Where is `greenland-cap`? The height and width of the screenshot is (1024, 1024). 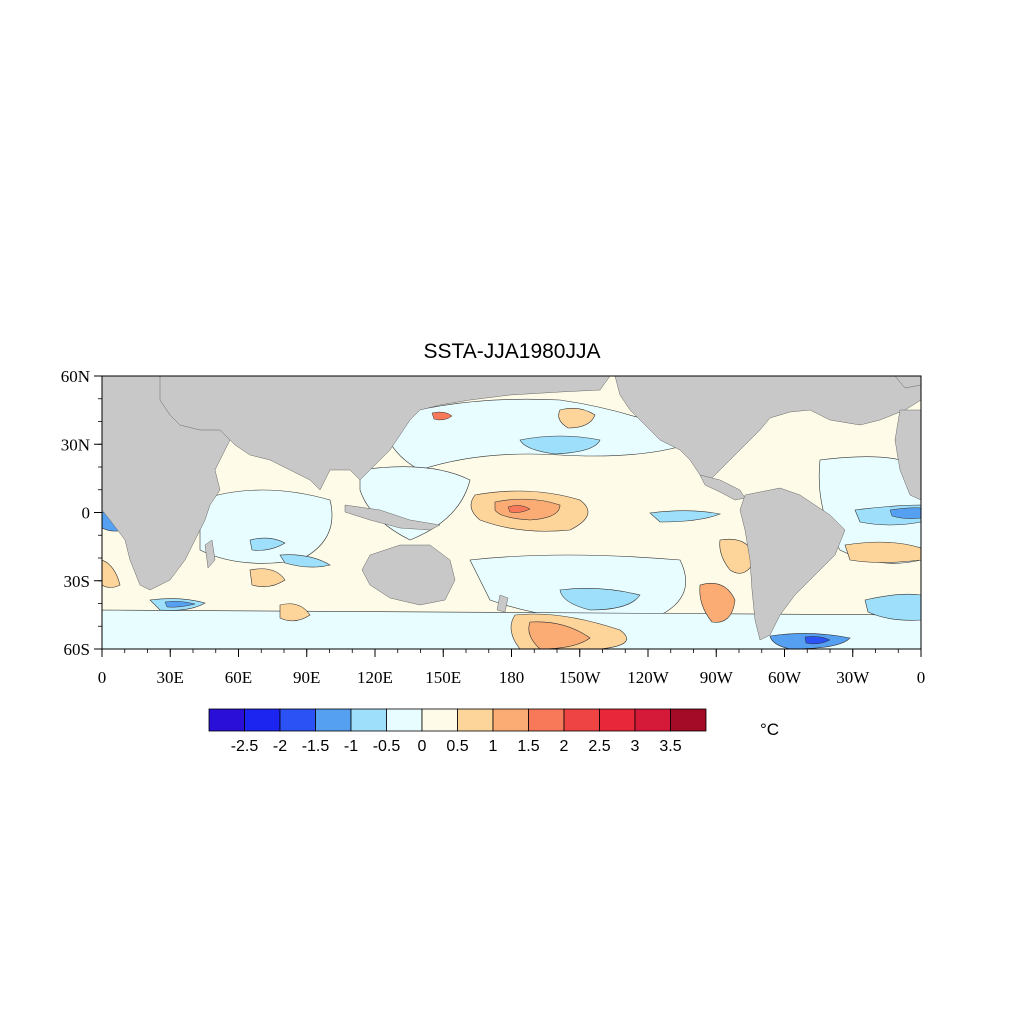
greenland-cap is located at coordinates (907, 382).